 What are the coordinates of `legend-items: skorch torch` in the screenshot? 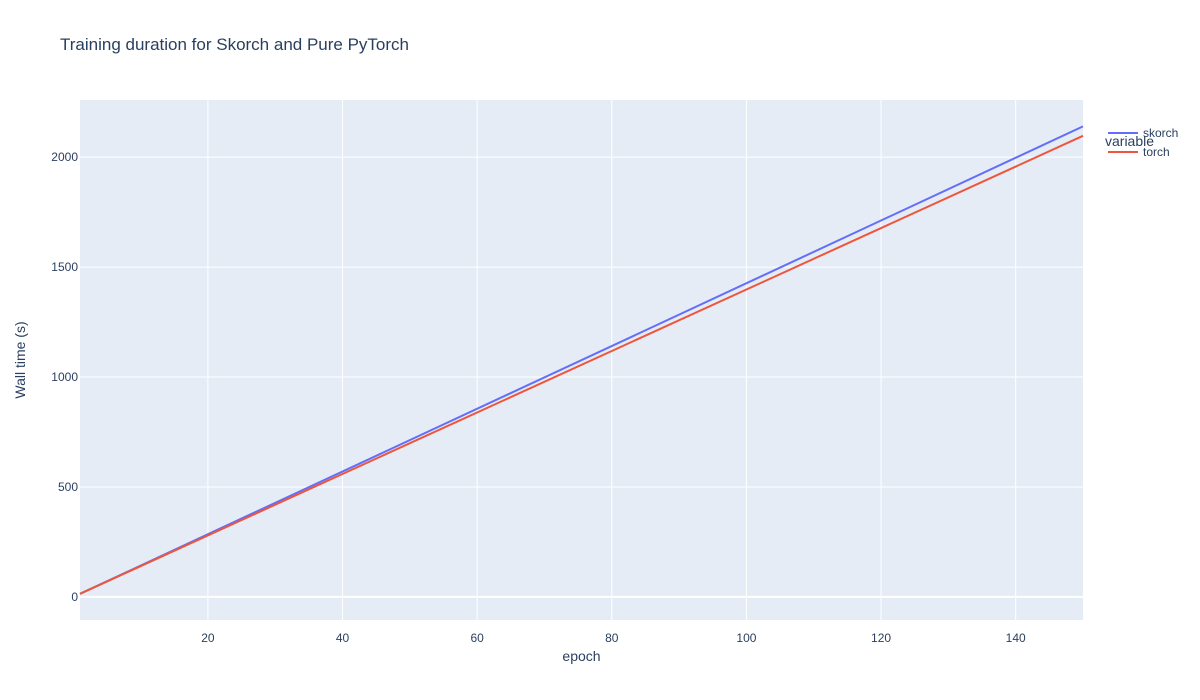 It's located at (1143, 142).